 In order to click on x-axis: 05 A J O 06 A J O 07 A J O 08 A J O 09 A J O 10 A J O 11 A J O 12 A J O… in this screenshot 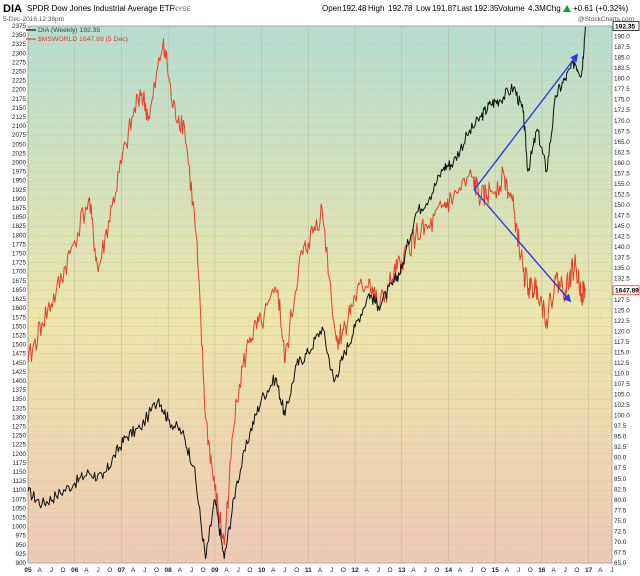, I will do `click(318, 570)`.